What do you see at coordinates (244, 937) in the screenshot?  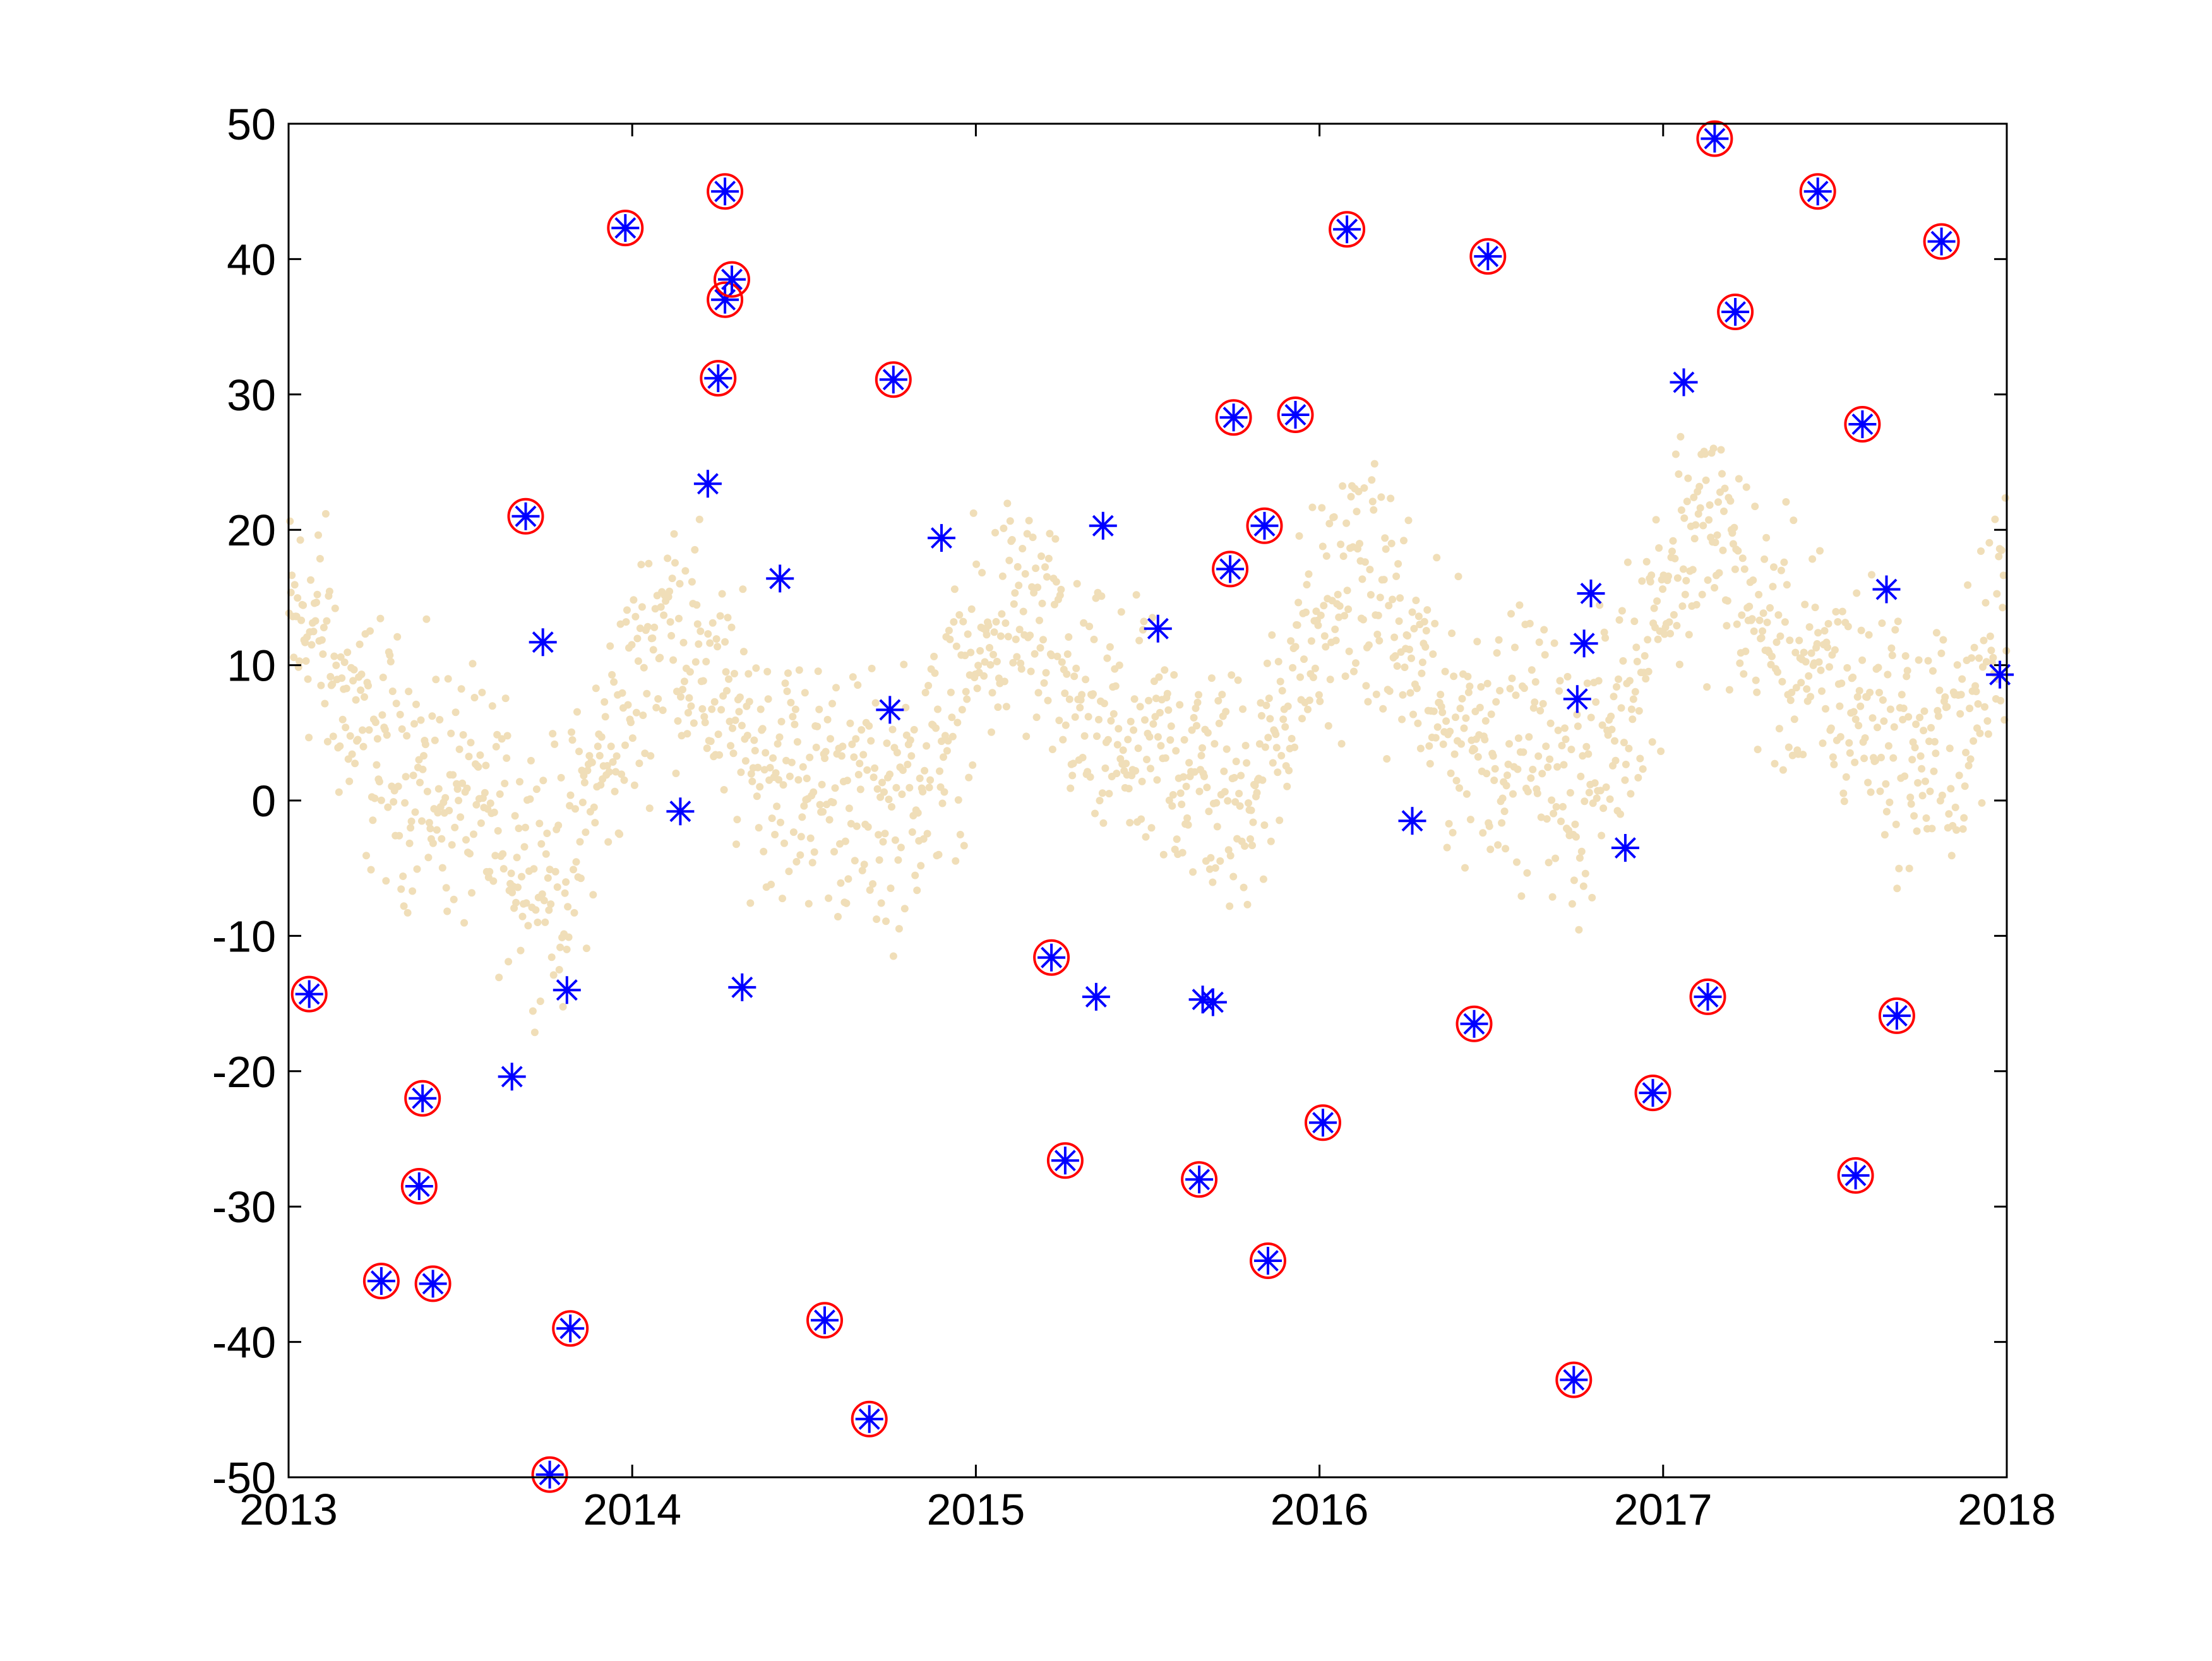 I see `y-tick-label: -10` at bounding box center [244, 937].